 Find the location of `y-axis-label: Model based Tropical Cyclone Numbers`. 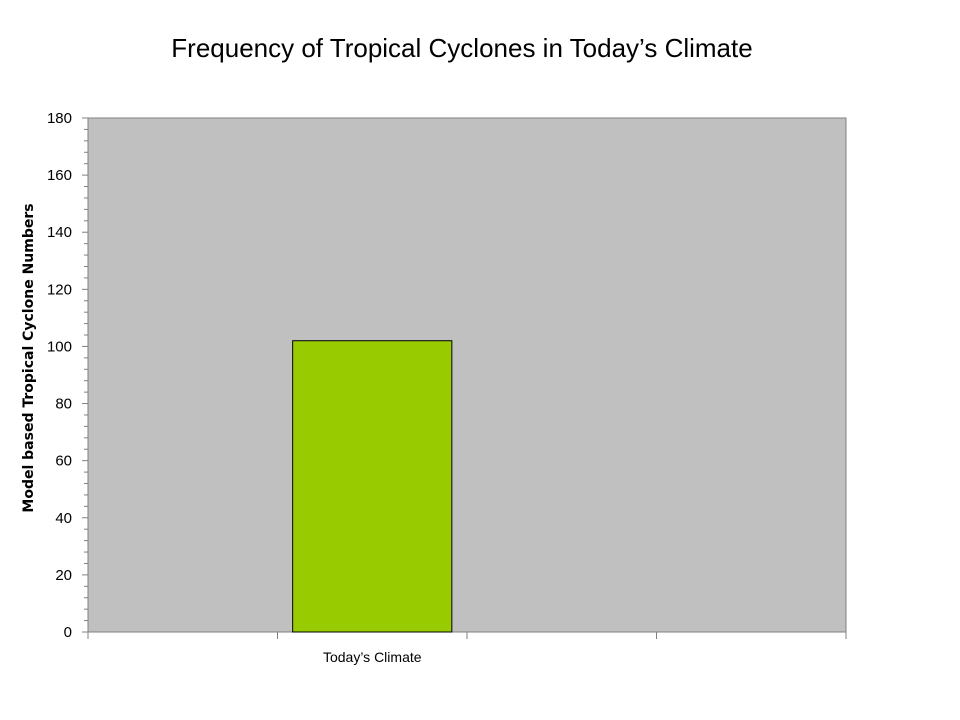

y-axis-label: Model based Tropical Cyclone Numbers is located at coordinates (29, 357).